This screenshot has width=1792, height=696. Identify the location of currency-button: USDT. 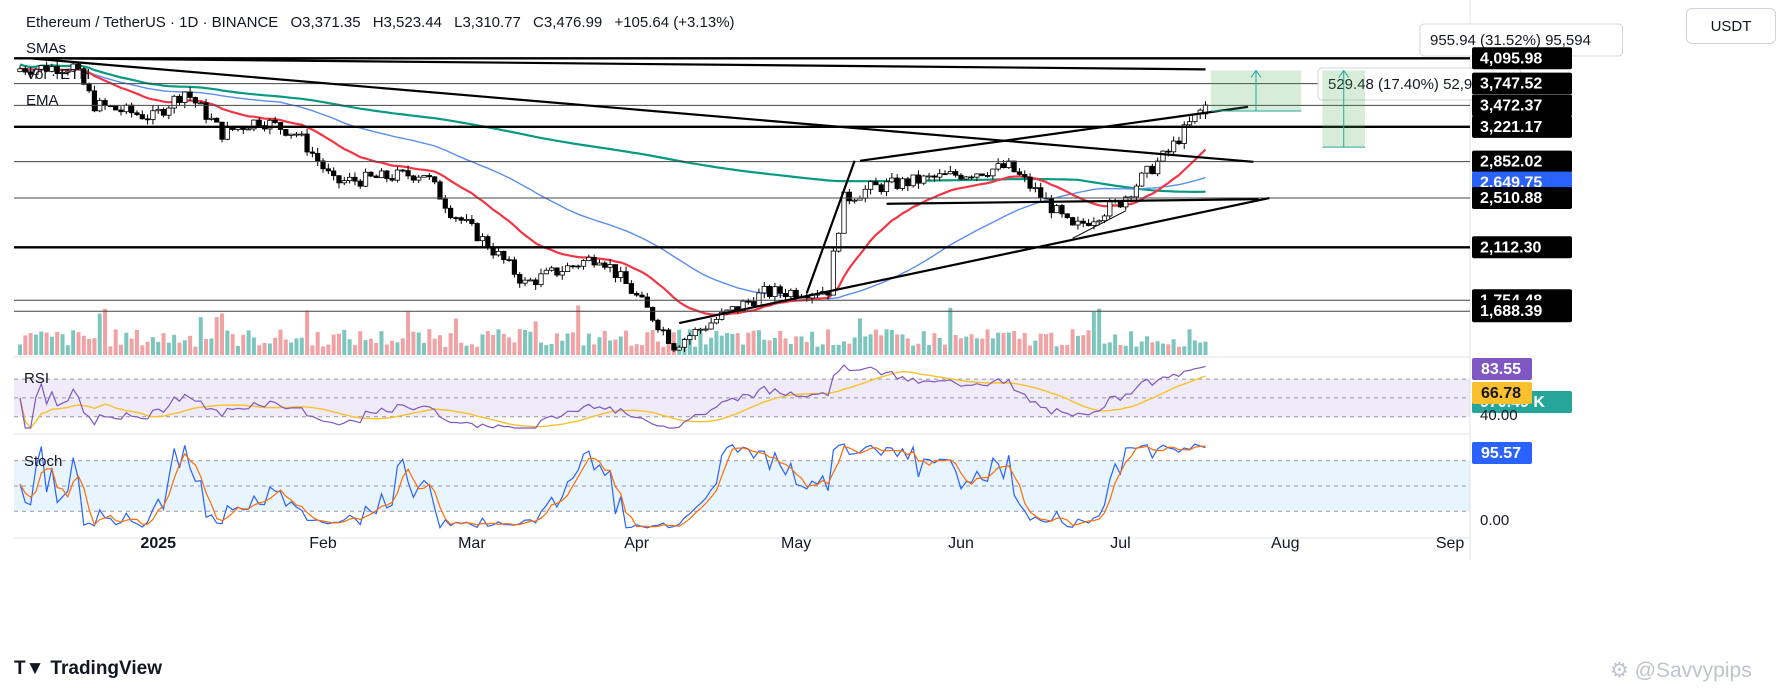
(1731, 26).